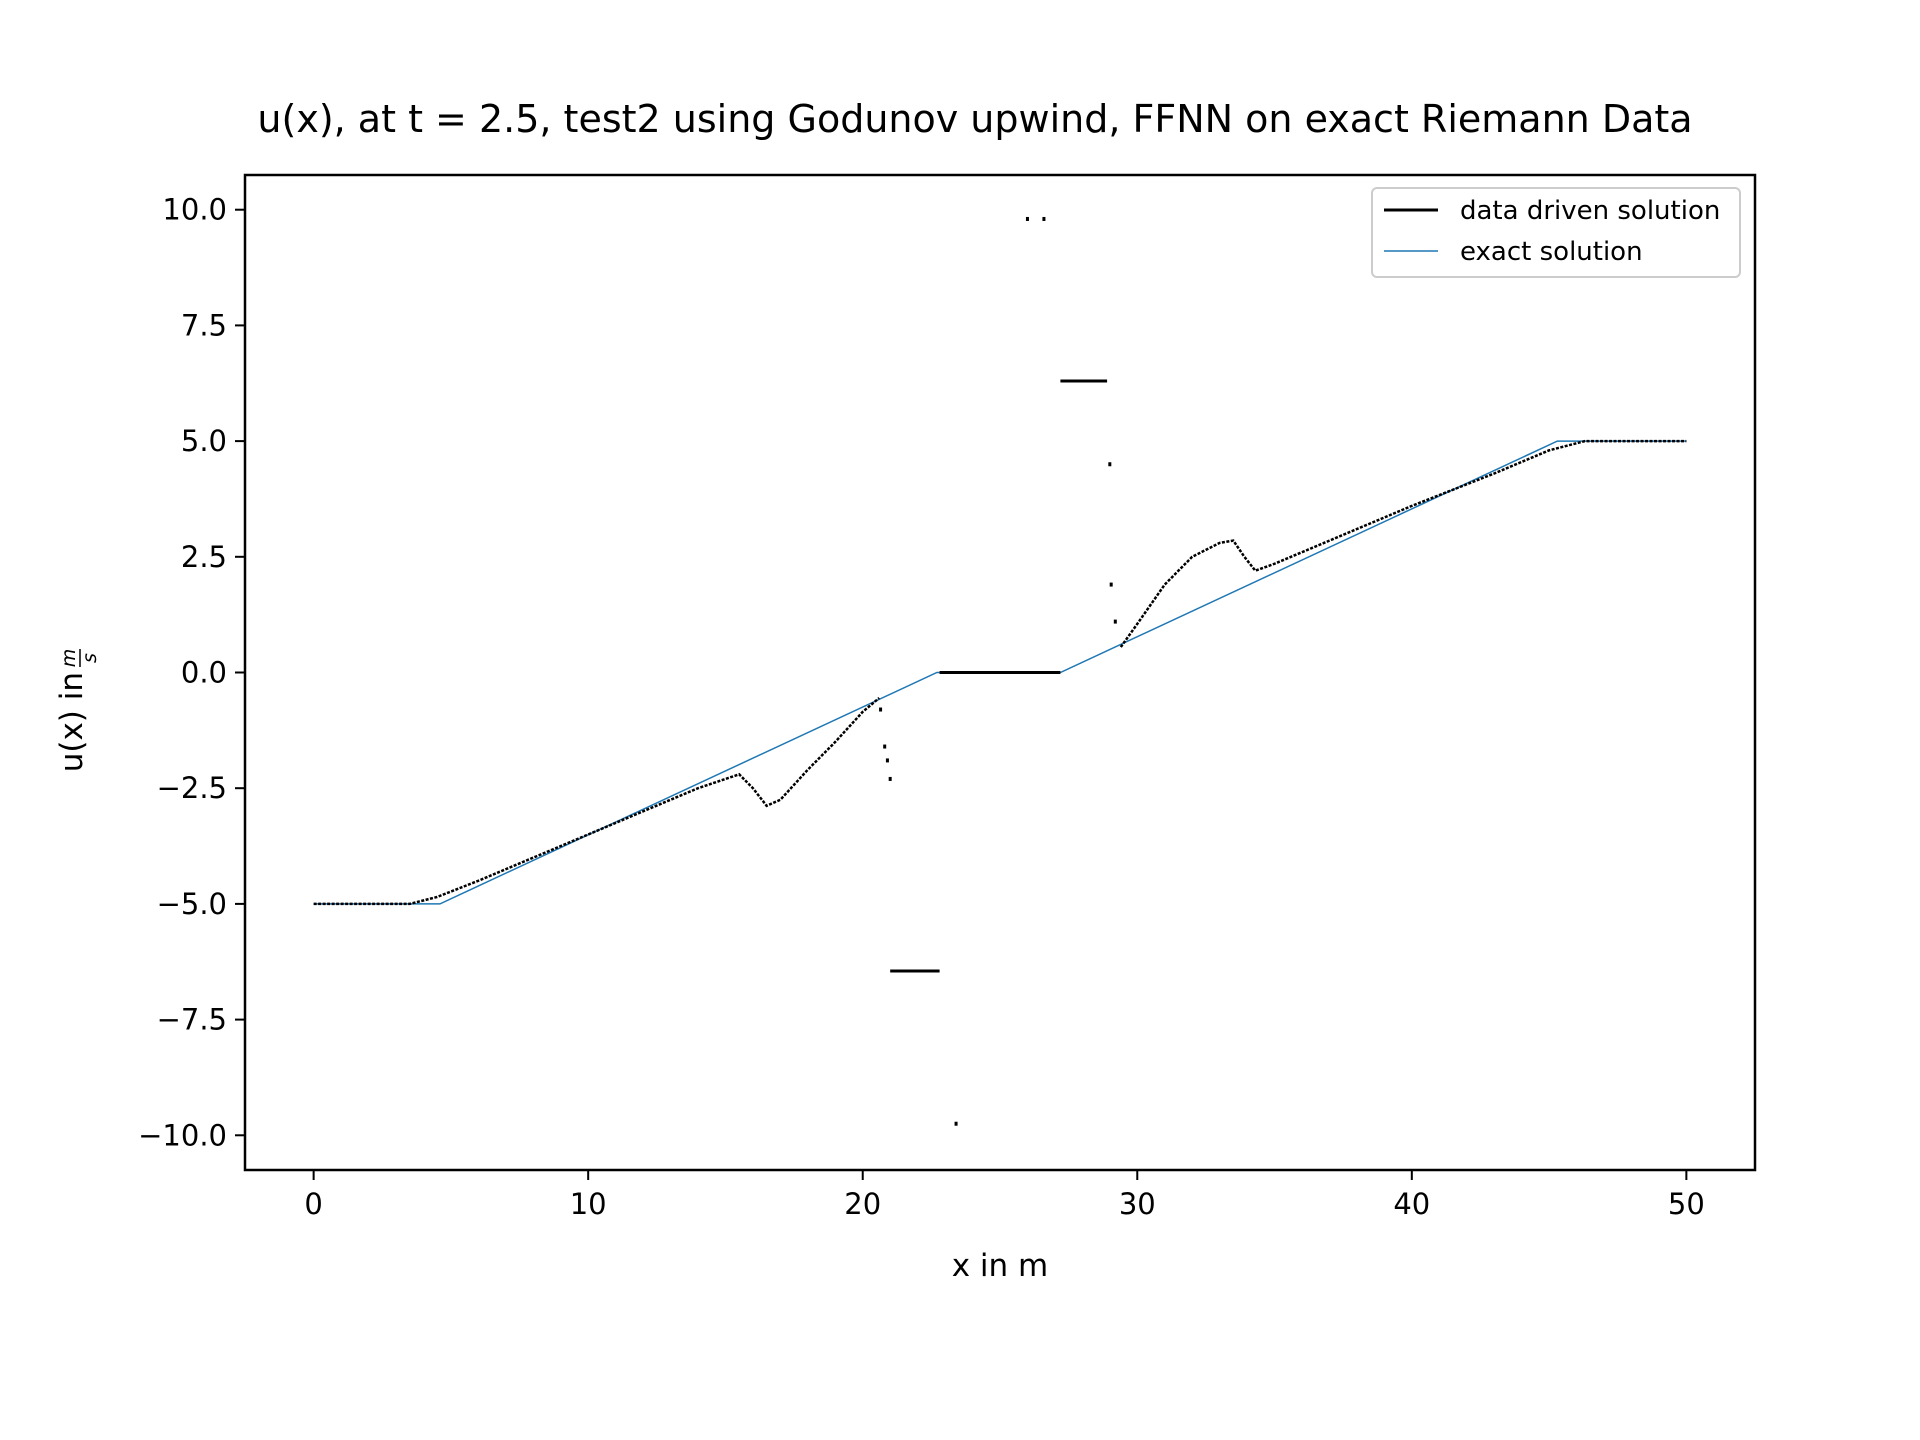 This screenshot has width=1920, height=1440. Describe the element at coordinates (1590, 211) in the screenshot. I see `legend-label-data-driven: data driven solution` at that location.